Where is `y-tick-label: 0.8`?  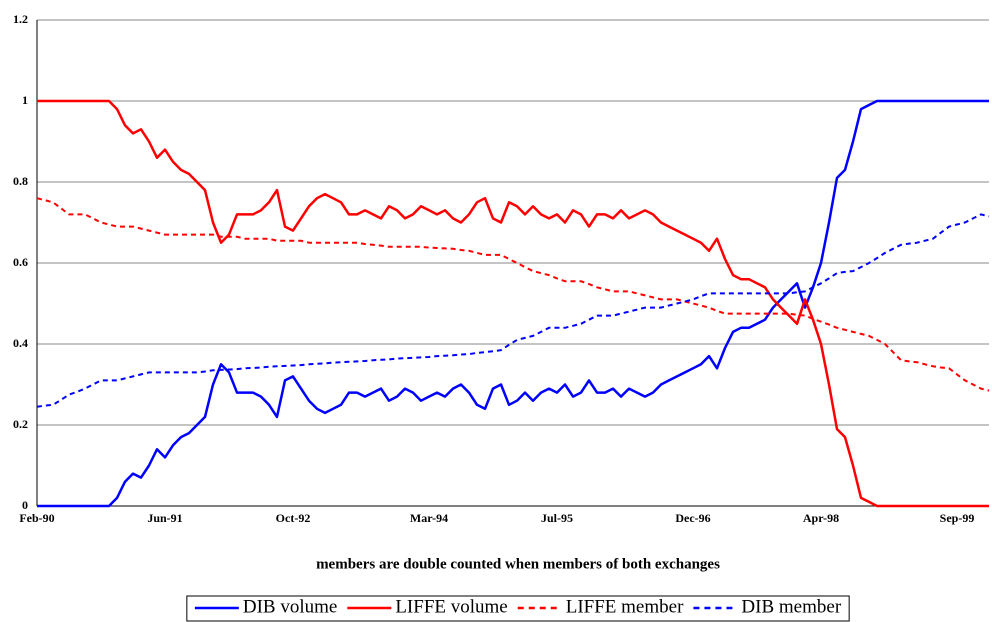 y-tick-label: 0.8 is located at coordinates (20, 181).